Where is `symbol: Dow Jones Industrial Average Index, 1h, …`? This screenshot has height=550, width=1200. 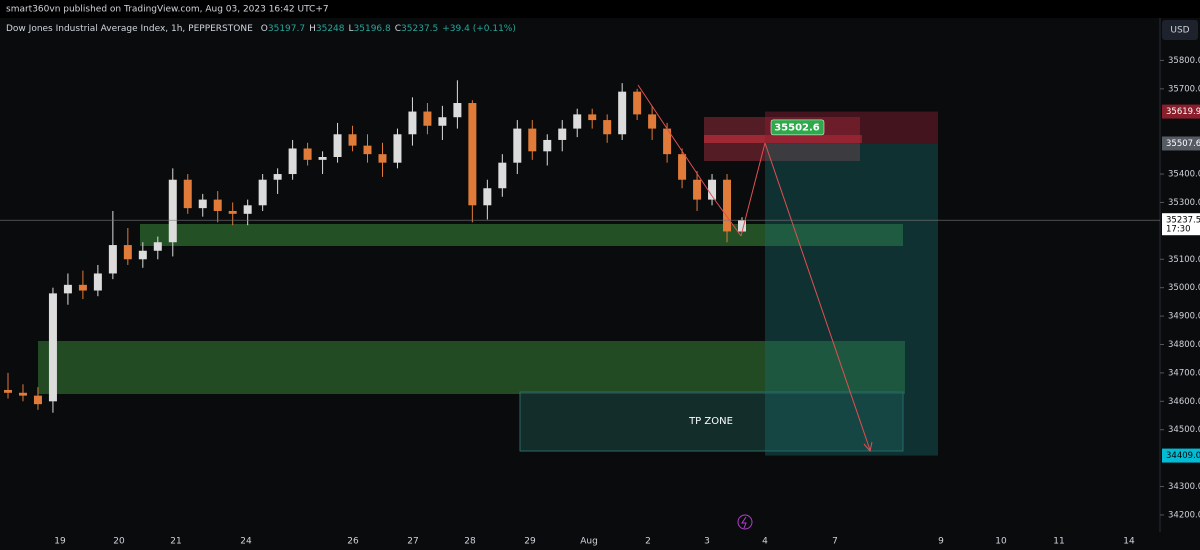
symbol: Dow Jones Industrial Average Index, 1h, … is located at coordinates (129, 29).